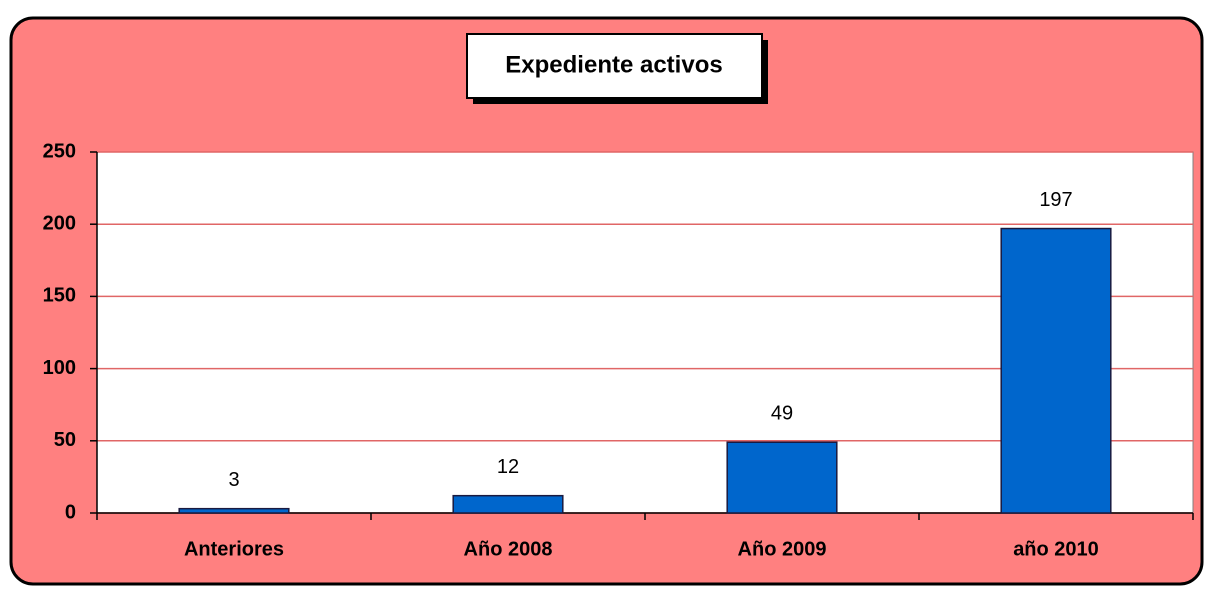 The height and width of the screenshot is (593, 1205). Describe the element at coordinates (233, 480) in the screenshot. I see `data-label: 3` at that location.